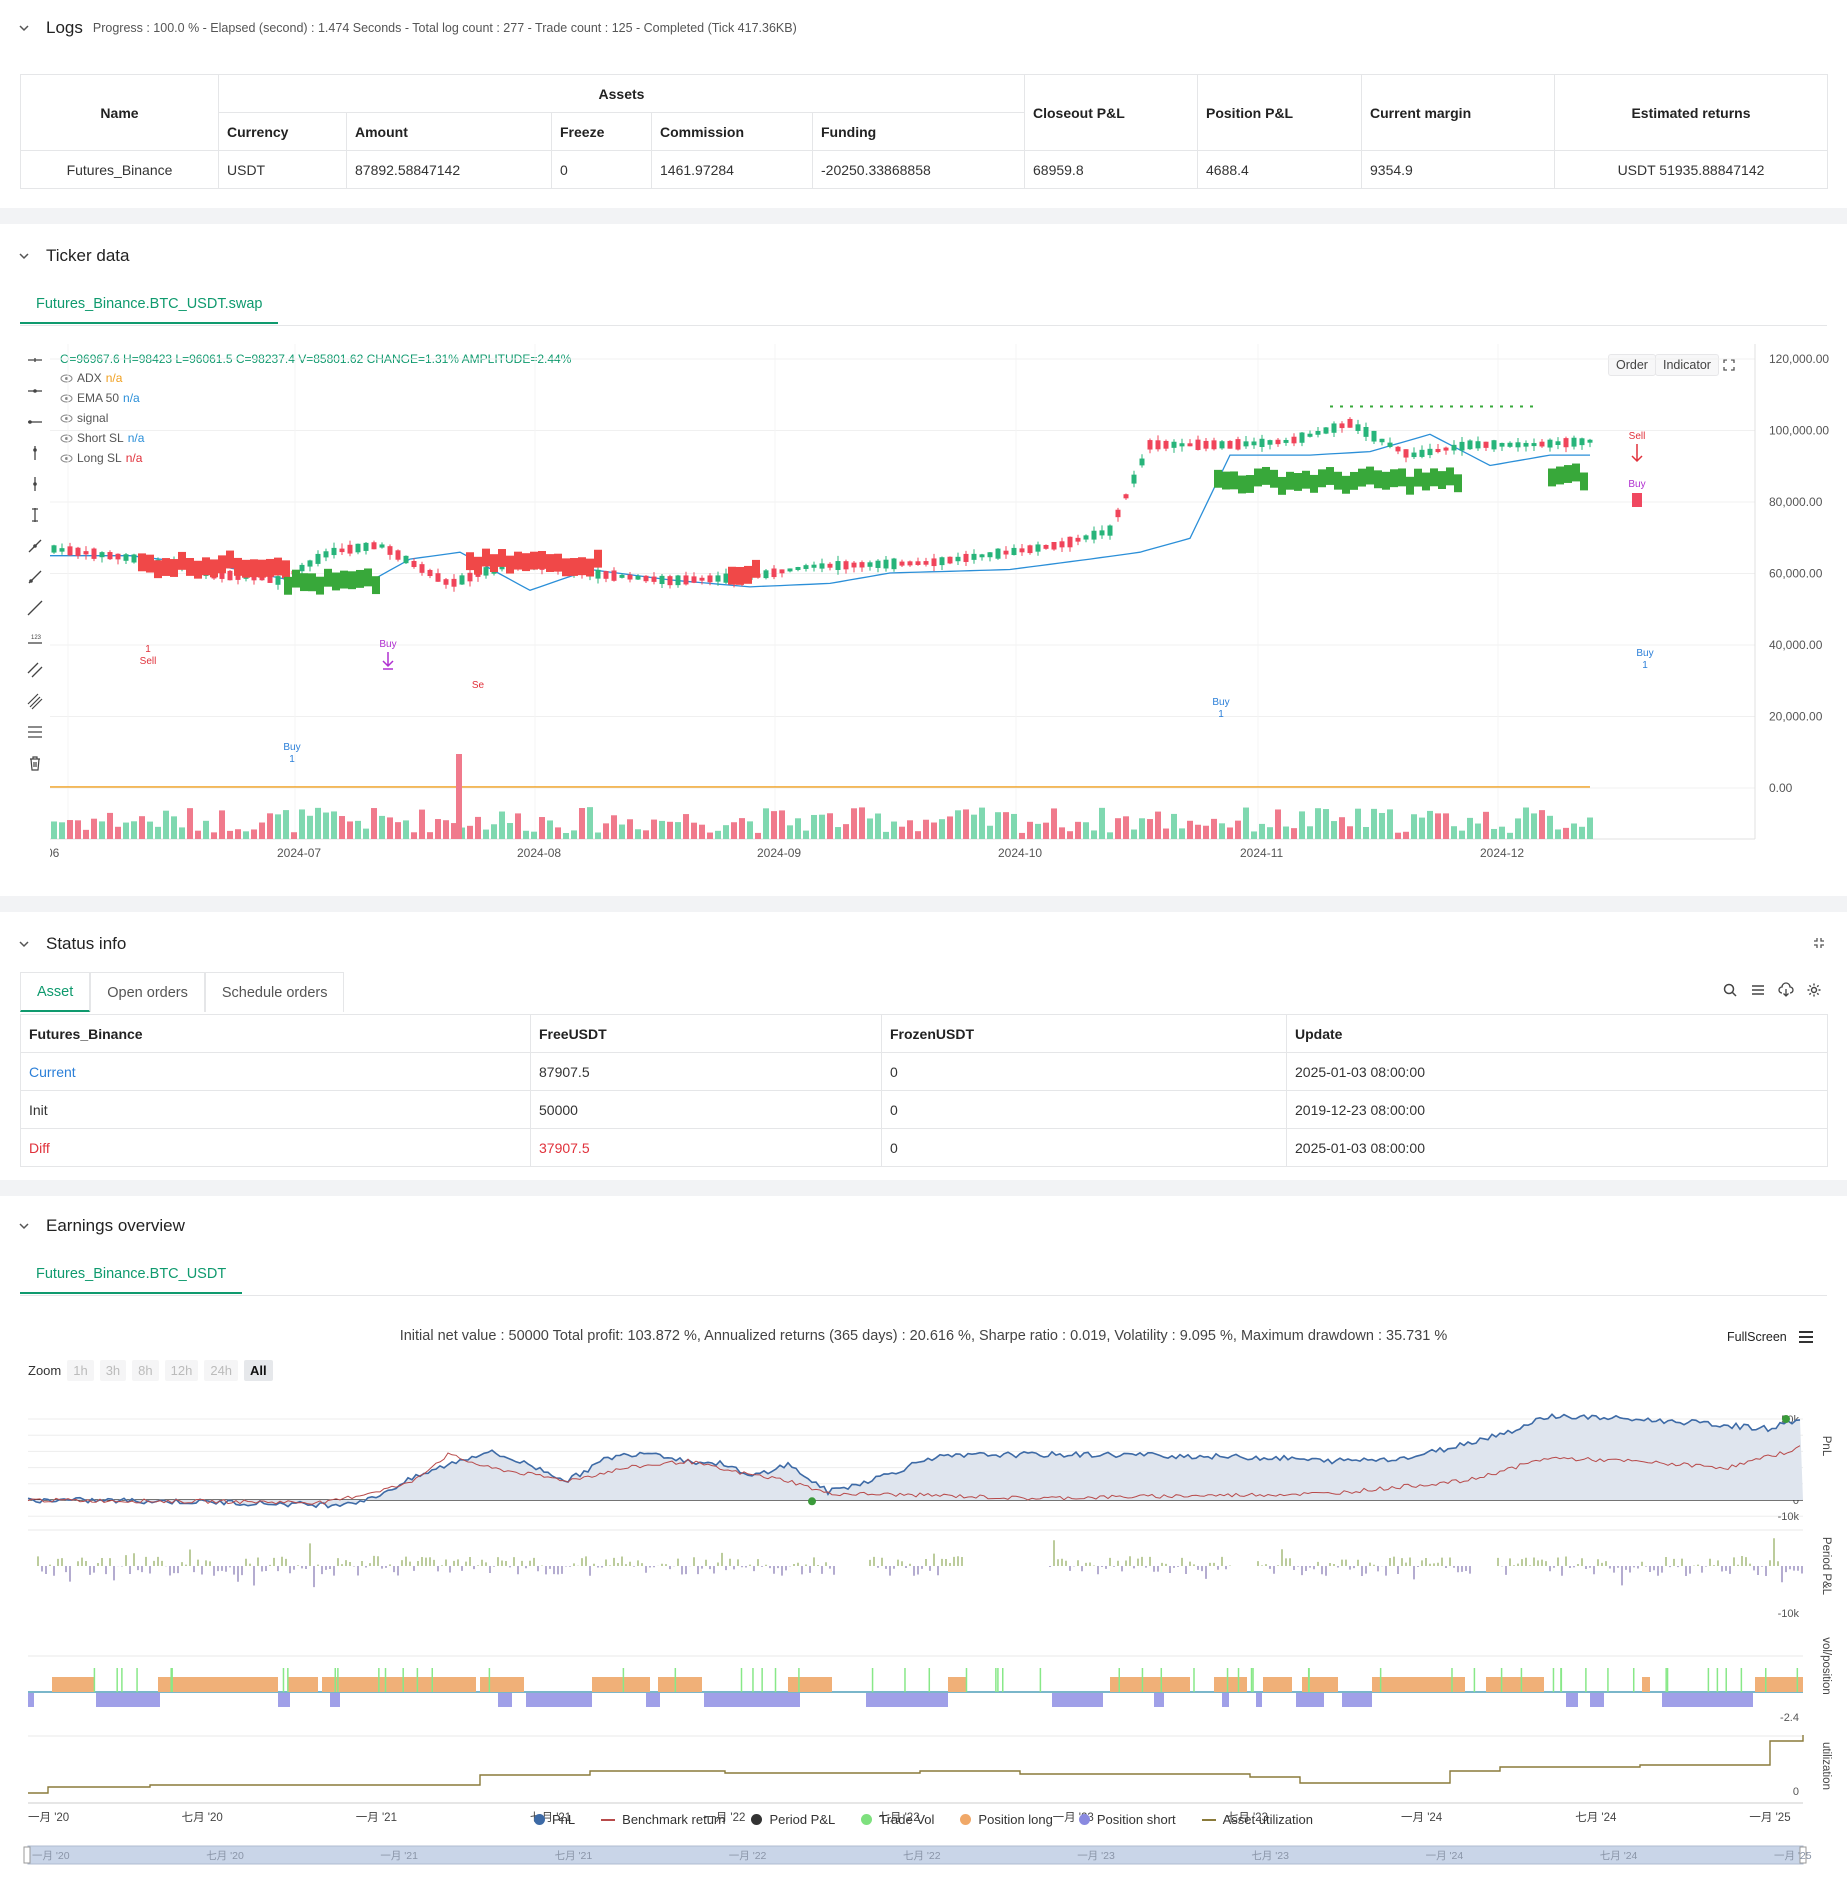  What do you see at coordinates (1645, 665) in the screenshot?
I see `signal-label: 1` at bounding box center [1645, 665].